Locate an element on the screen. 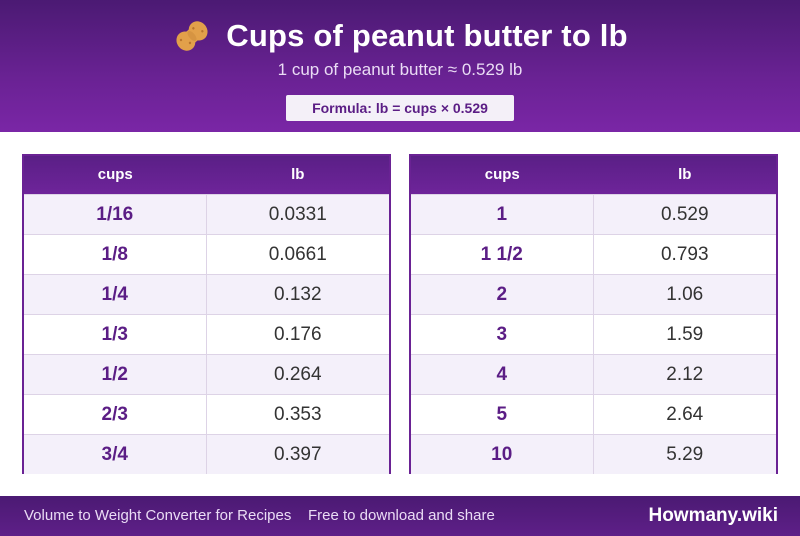  cups-cell: 1/16 is located at coordinates (115, 214).